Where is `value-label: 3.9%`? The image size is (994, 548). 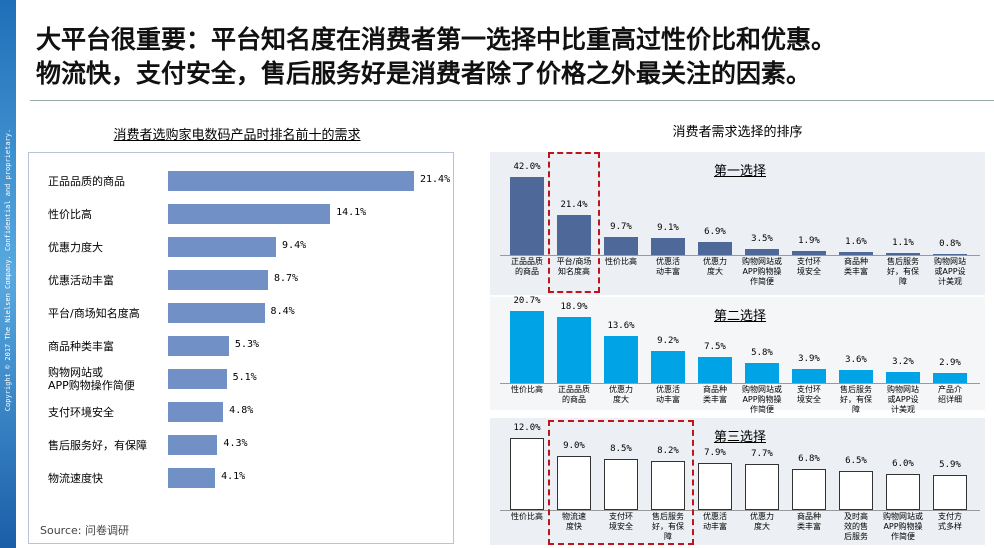 value-label: 3.9% is located at coordinates (809, 359).